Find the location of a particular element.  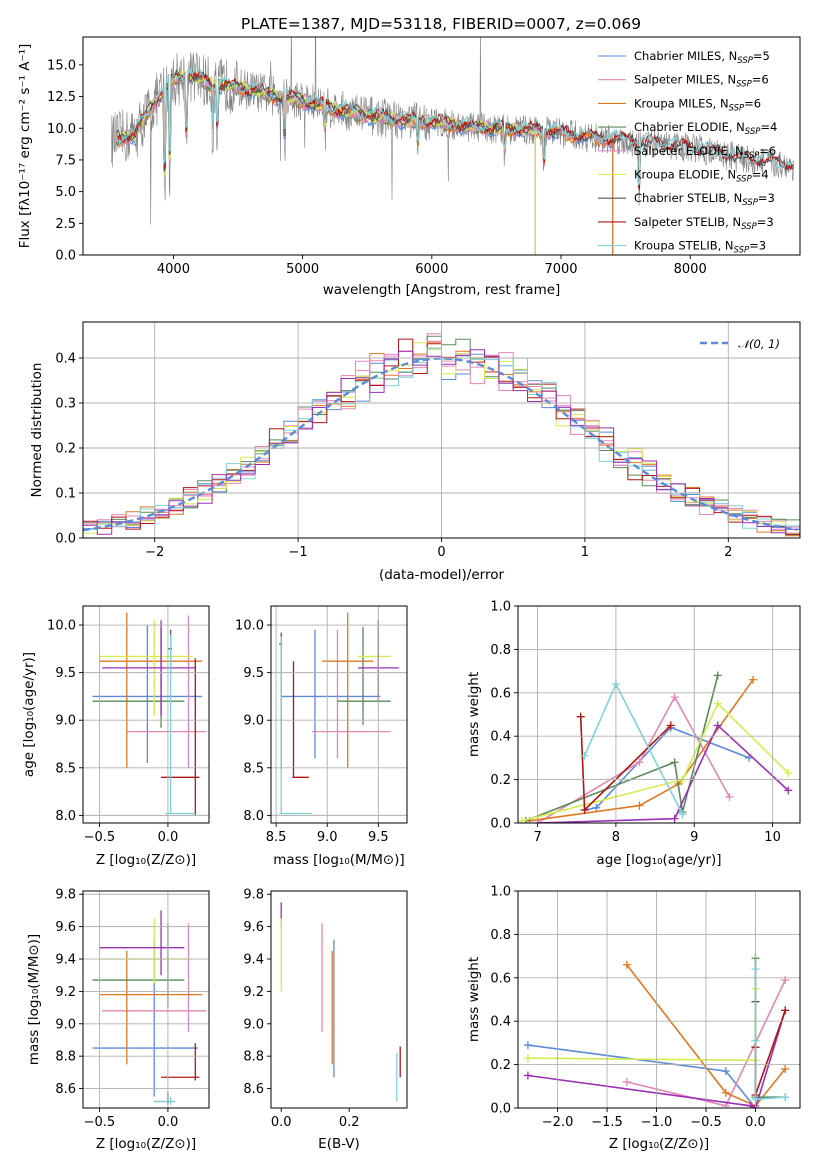

mass-vs-EBV-axes: 0.0 0.2 8.6 8.8 9.0 9.2 9.4 9.6 9.8 E(B-V) is located at coordinates (325, 1020).